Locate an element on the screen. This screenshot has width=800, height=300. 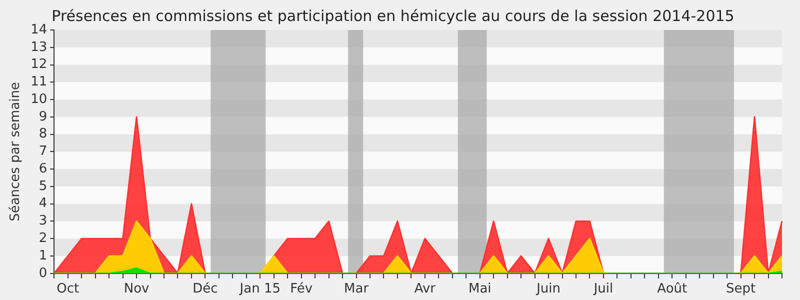
y-tick-label: 4 is located at coordinates (43, 204).